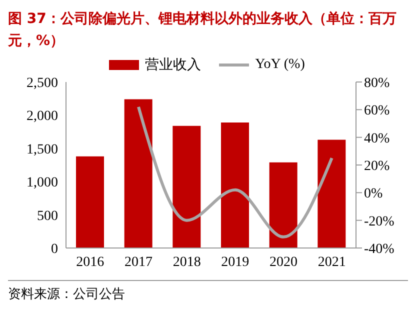  I want to click on y2-tick-label: 40%, so click(377, 138).